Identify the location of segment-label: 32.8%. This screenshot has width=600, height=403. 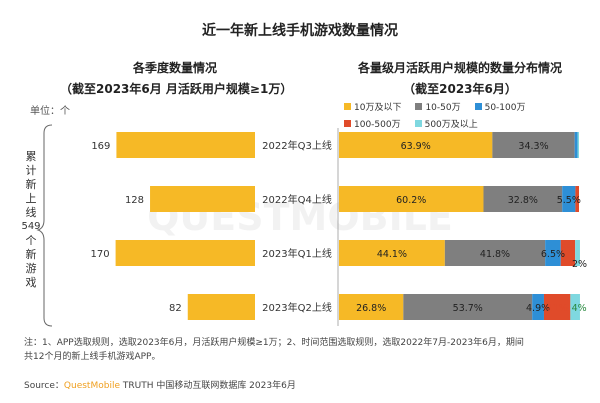
(523, 200).